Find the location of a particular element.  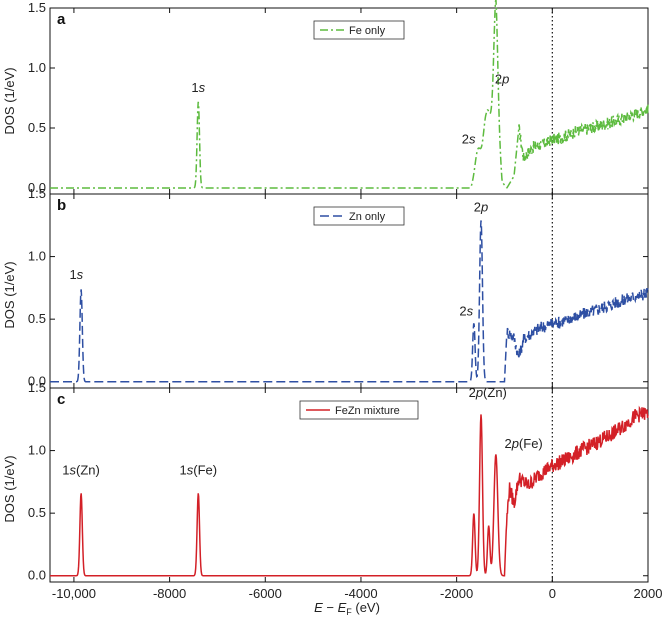

y-axis-label-c: DOS (1/eV) is located at coordinates (9, 488).